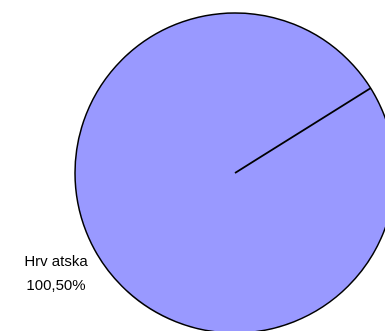 This screenshot has width=385, height=331. What do you see at coordinates (303, 130) in the screenshot?
I see `pie-slice-seam` at bounding box center [303, 130].